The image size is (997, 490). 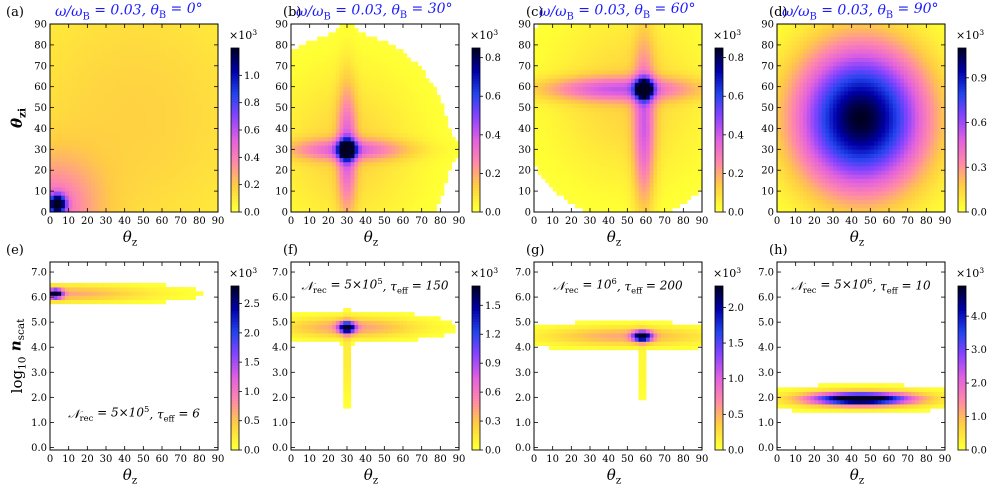 I want to click on colorbar-tick-label: 0.2, so click(x=252, y=185).